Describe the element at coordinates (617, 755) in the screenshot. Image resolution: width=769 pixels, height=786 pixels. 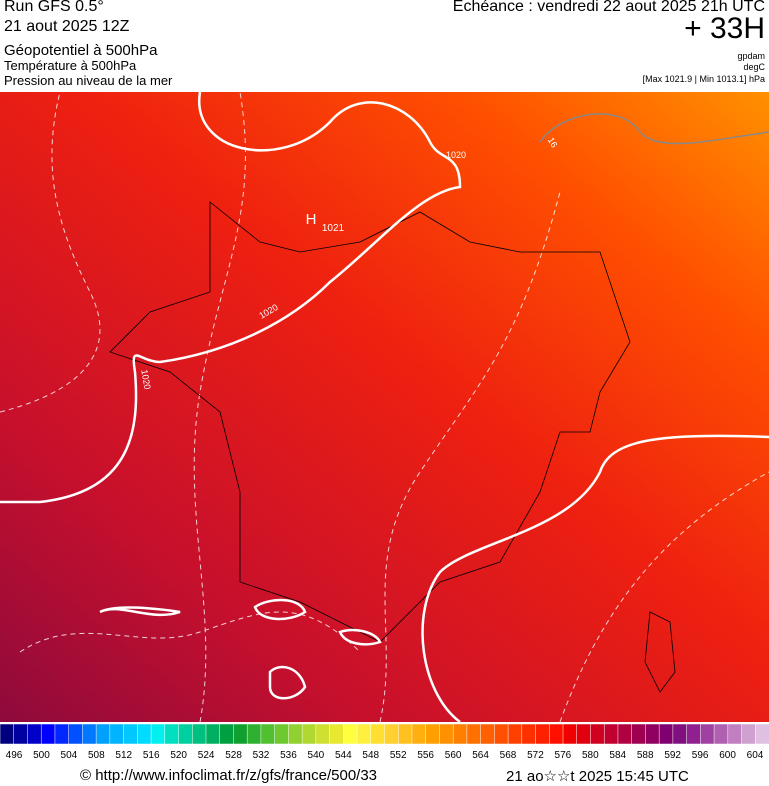
I see `legend-label: 584` at that location.